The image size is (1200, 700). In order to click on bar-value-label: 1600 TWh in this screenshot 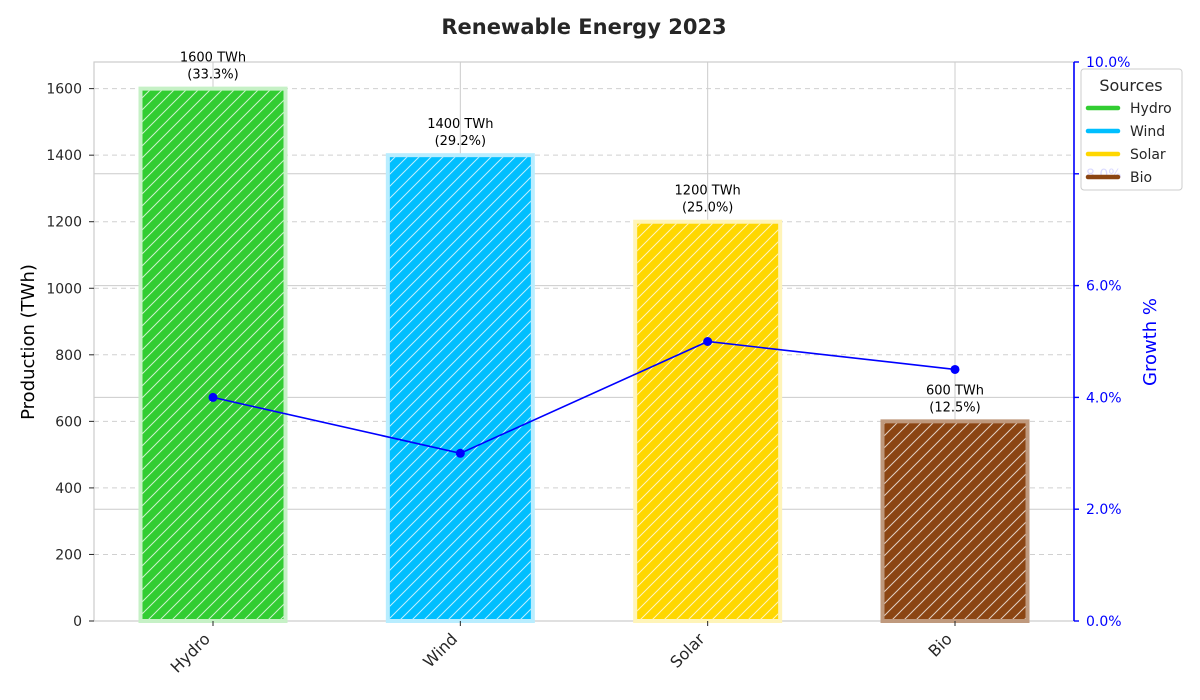, I will do `click(213, 58)`.